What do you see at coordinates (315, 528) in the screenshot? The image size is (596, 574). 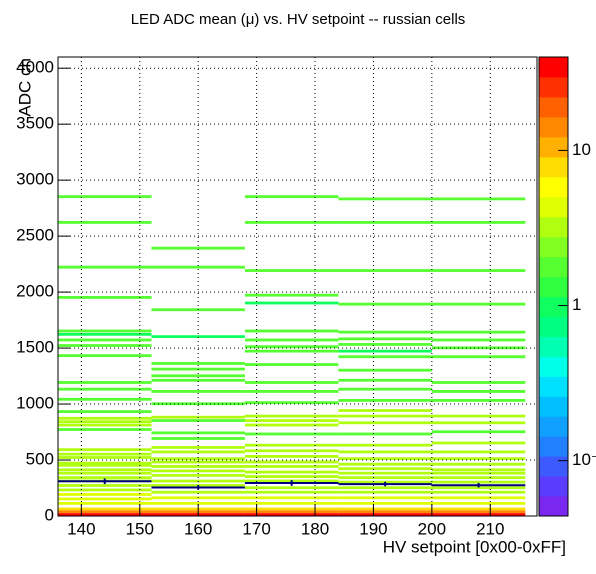 I see `x-tick-label: 180` at bounding box center [315, 528].